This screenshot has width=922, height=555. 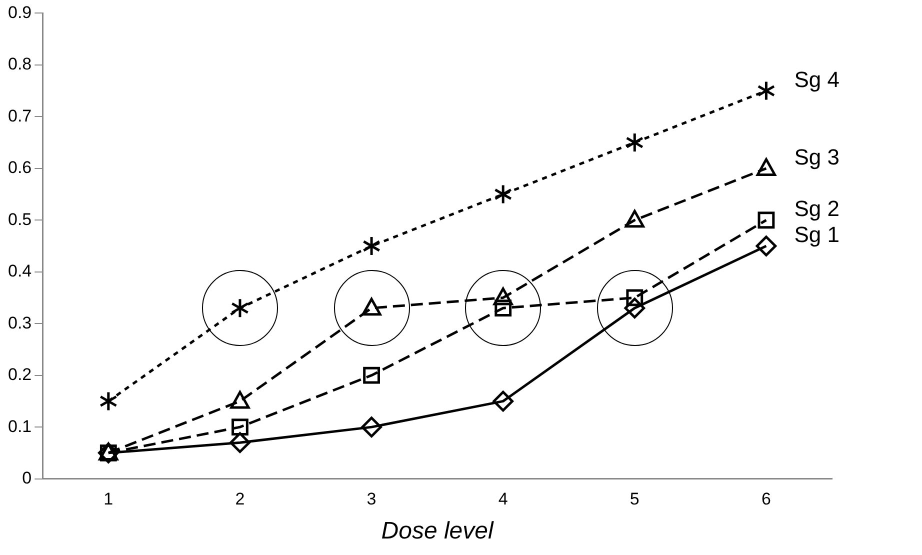 What do you see at coordinates (20, 64) in the screenshot?
I see `y-tick-label: 0.8` at bounding box center [20, 64].